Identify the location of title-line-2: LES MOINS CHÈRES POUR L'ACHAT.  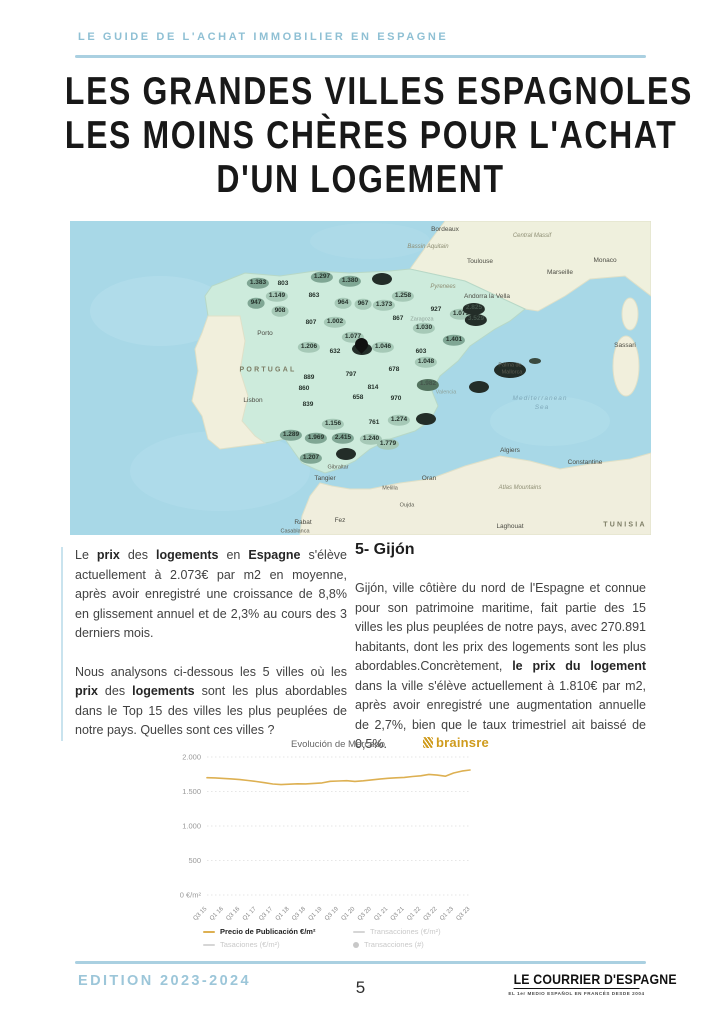
(371, 135).